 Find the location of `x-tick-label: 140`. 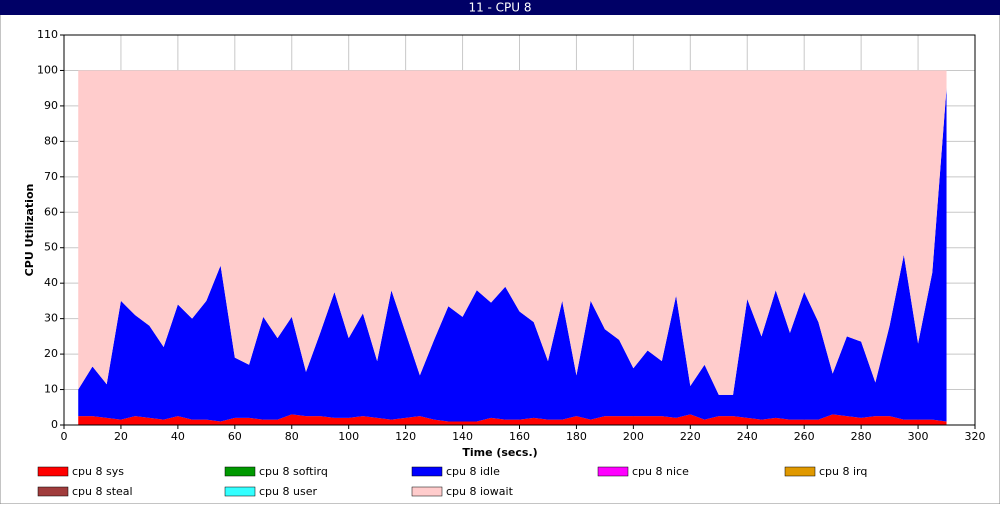

x-tick-label: 140 is located at coordinates (462, 436).